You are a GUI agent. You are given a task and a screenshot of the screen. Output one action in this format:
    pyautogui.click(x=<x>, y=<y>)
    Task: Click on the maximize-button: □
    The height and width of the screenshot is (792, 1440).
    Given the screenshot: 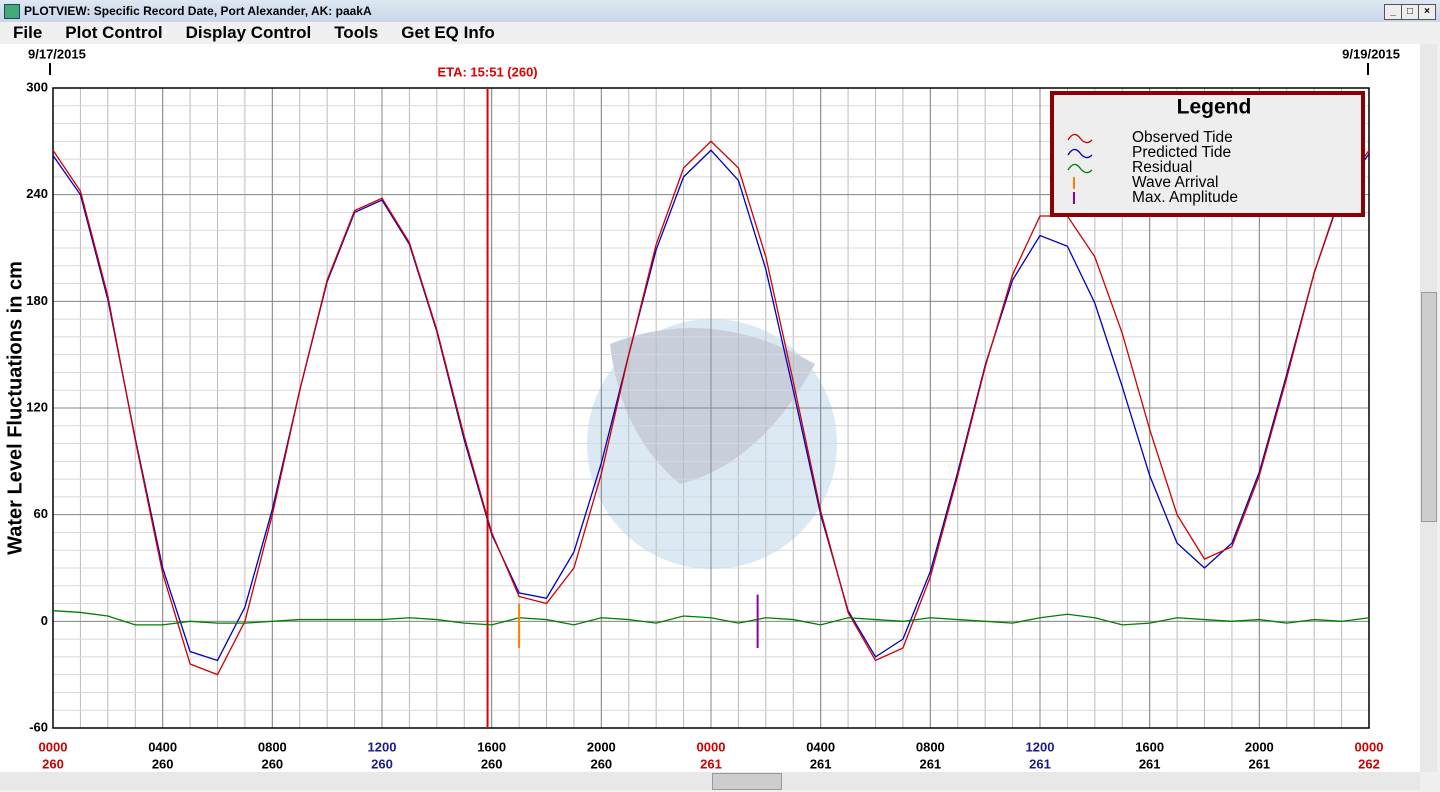 What is the action you would take?
    pyautogui.click(x=1410, y=12)
    